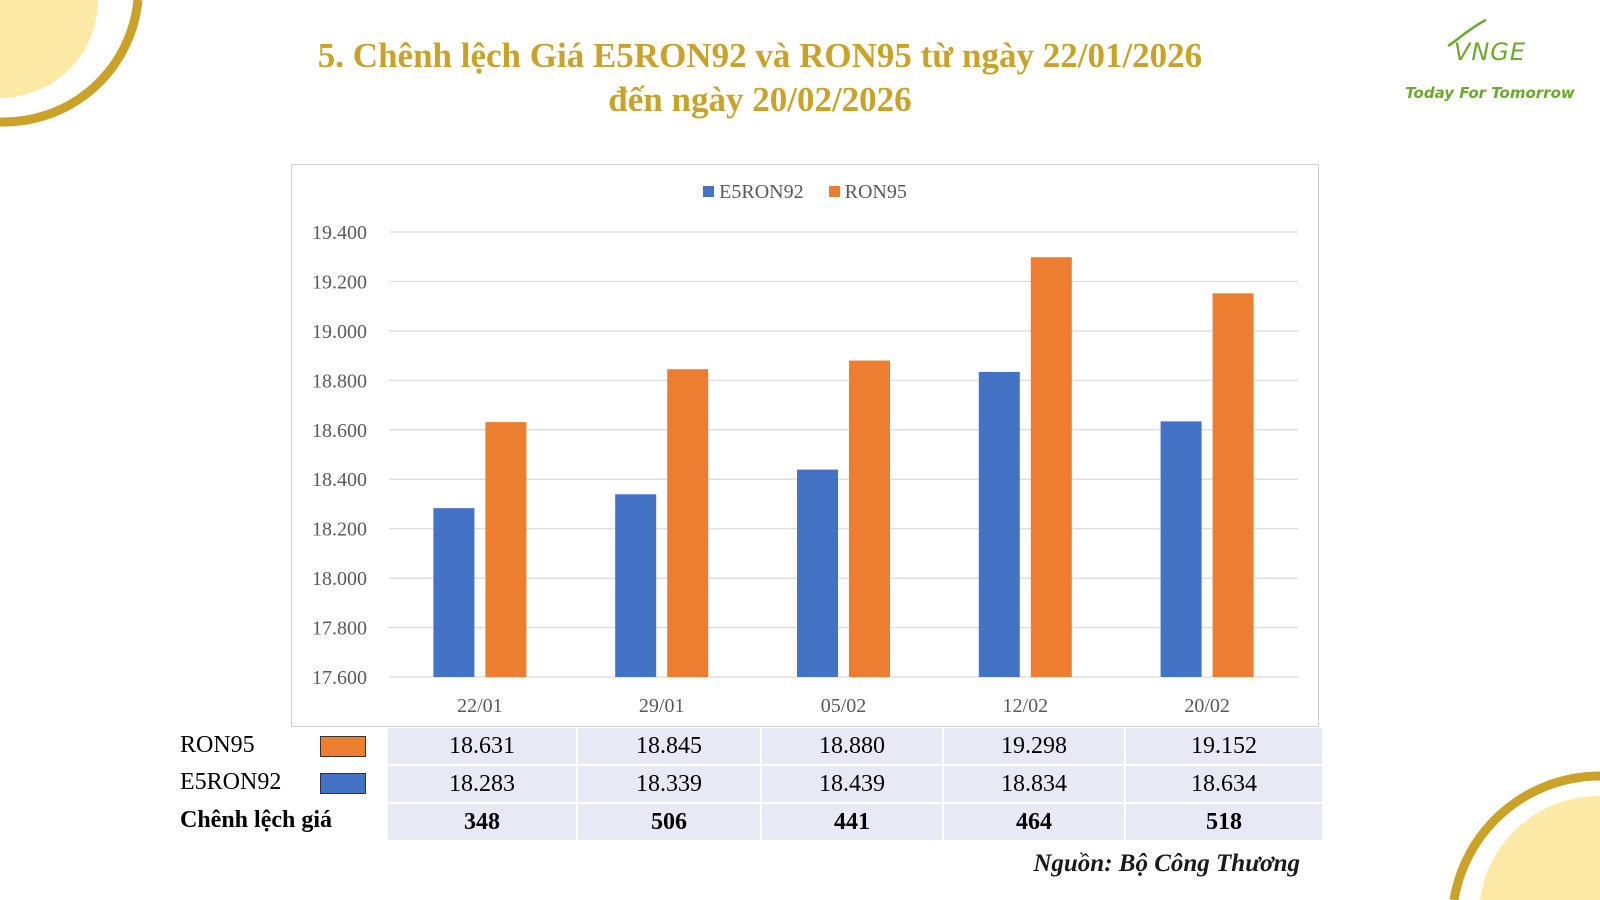 This screenshot has height=900, width=1600. Describe the element at coordinates (1490, 93) in the screenshot. I see `logo-tagline: Today For Tomorrow` at that location.